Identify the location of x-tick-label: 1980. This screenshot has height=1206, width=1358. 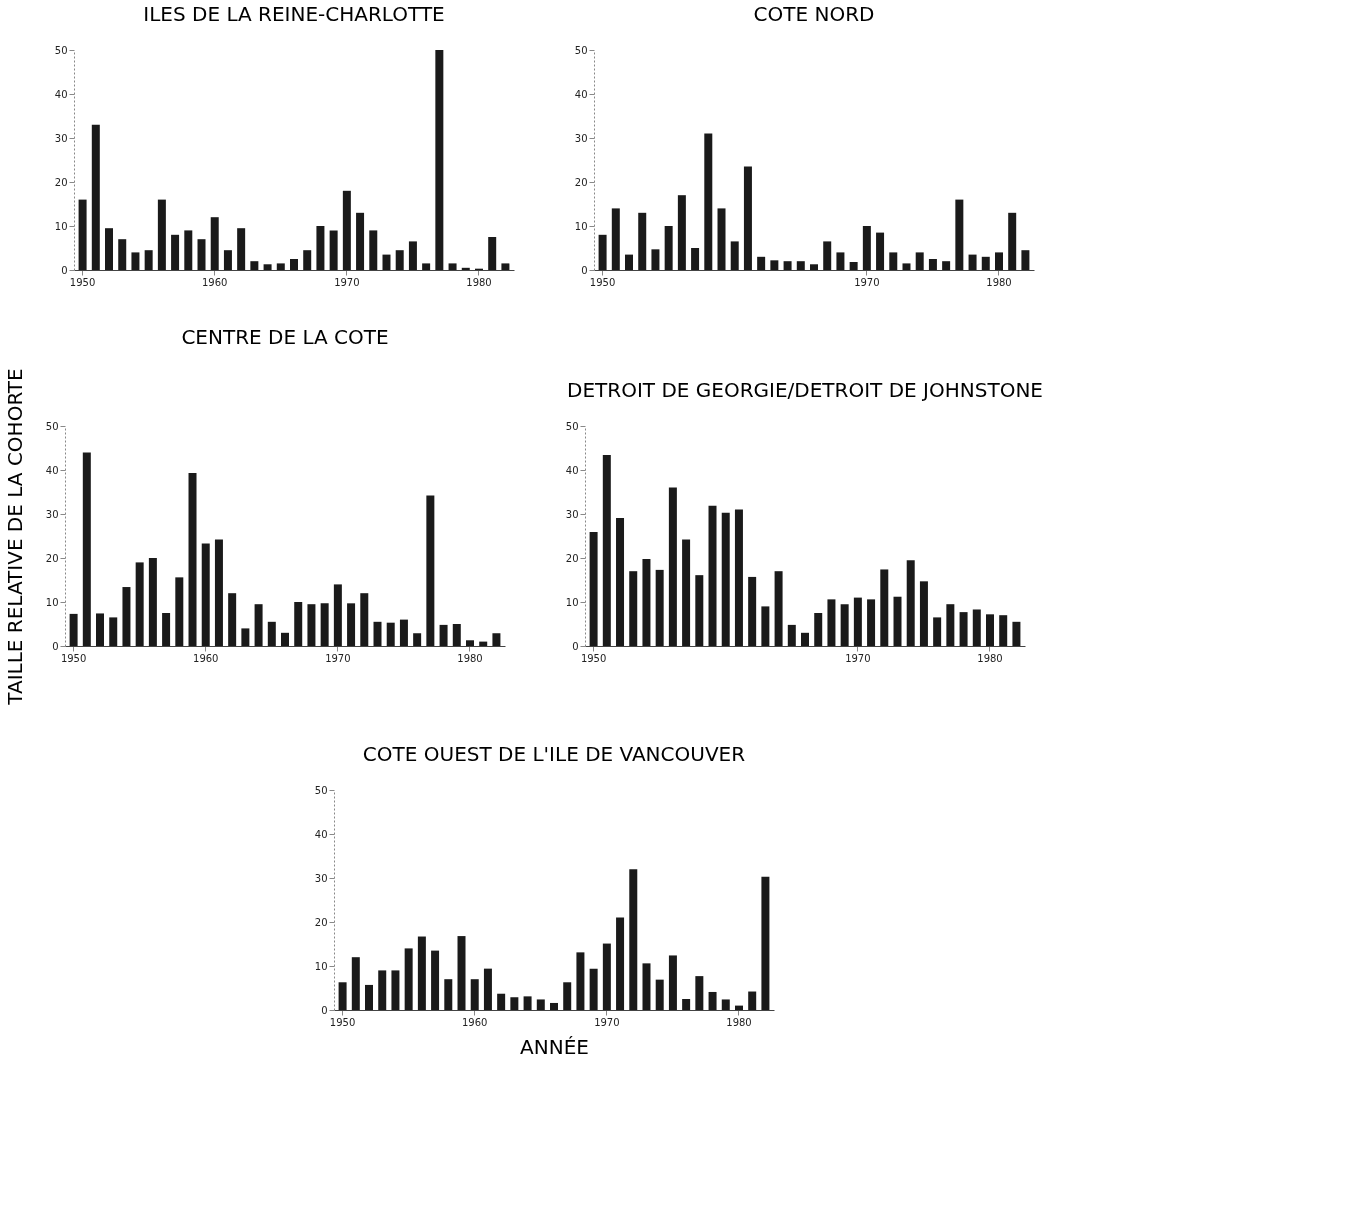
(999, 282).